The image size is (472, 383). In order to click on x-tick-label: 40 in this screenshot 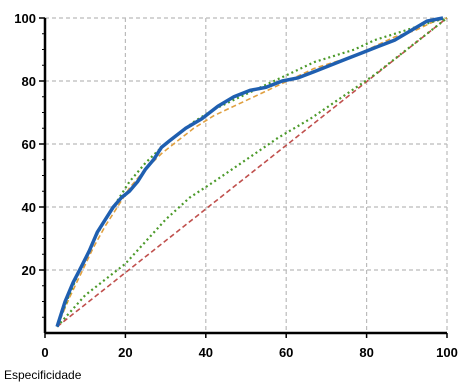, I will do `click(206, 352)`.